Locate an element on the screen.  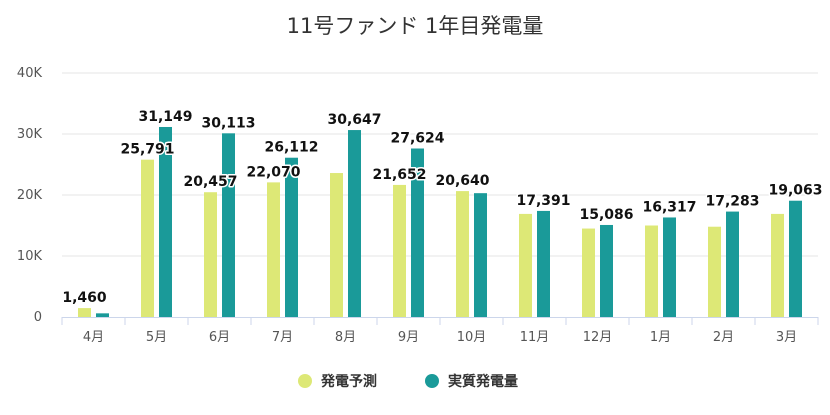
y-tick-label: 40K is located at coordinates (30, 73).